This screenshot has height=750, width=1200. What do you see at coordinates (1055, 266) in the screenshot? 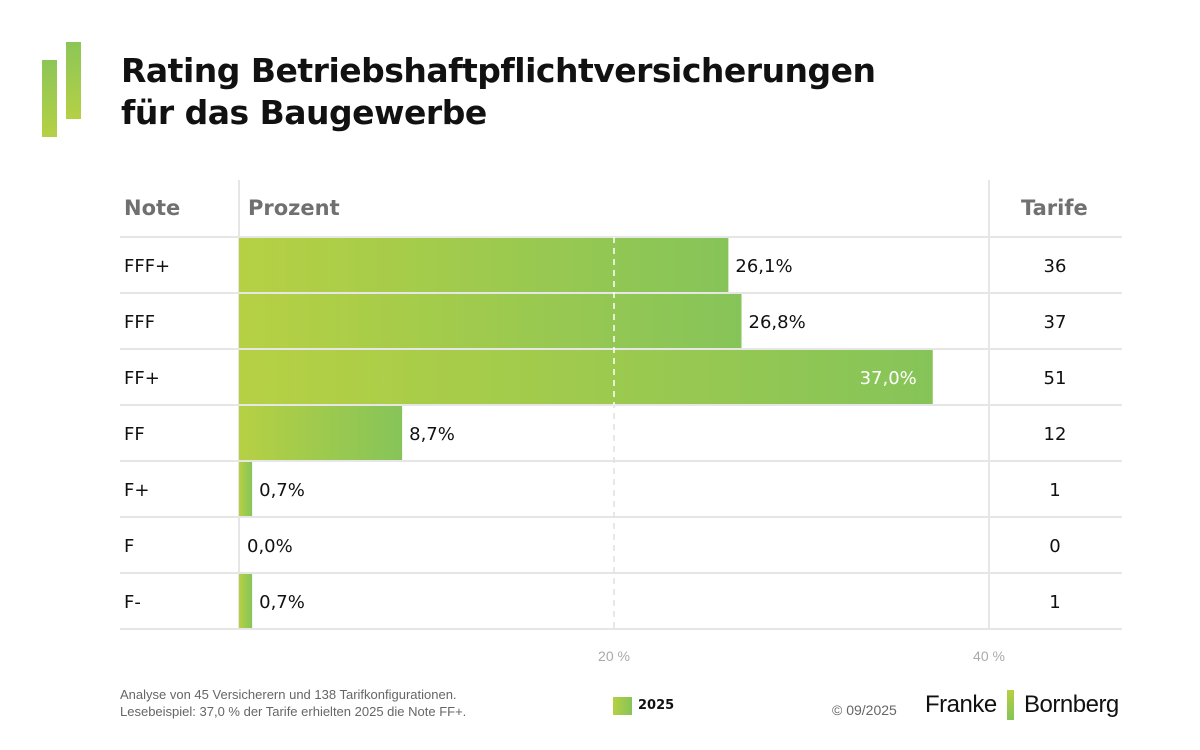
I see `tariff-count: 36` at bounding box center [1055, 266].